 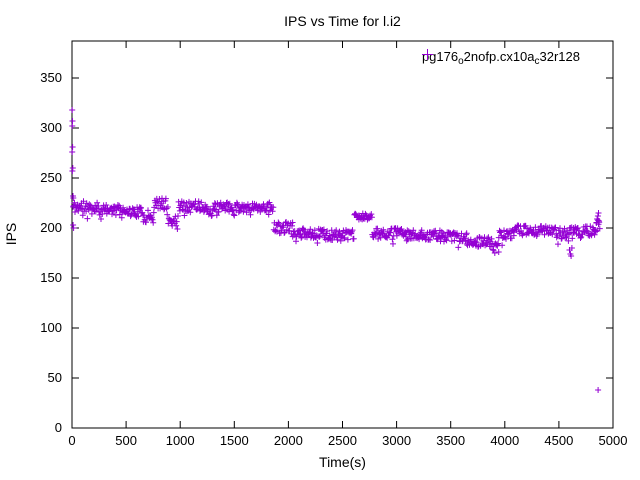 I want to click on y-tick-label: 300, so click(x=51, y=127).